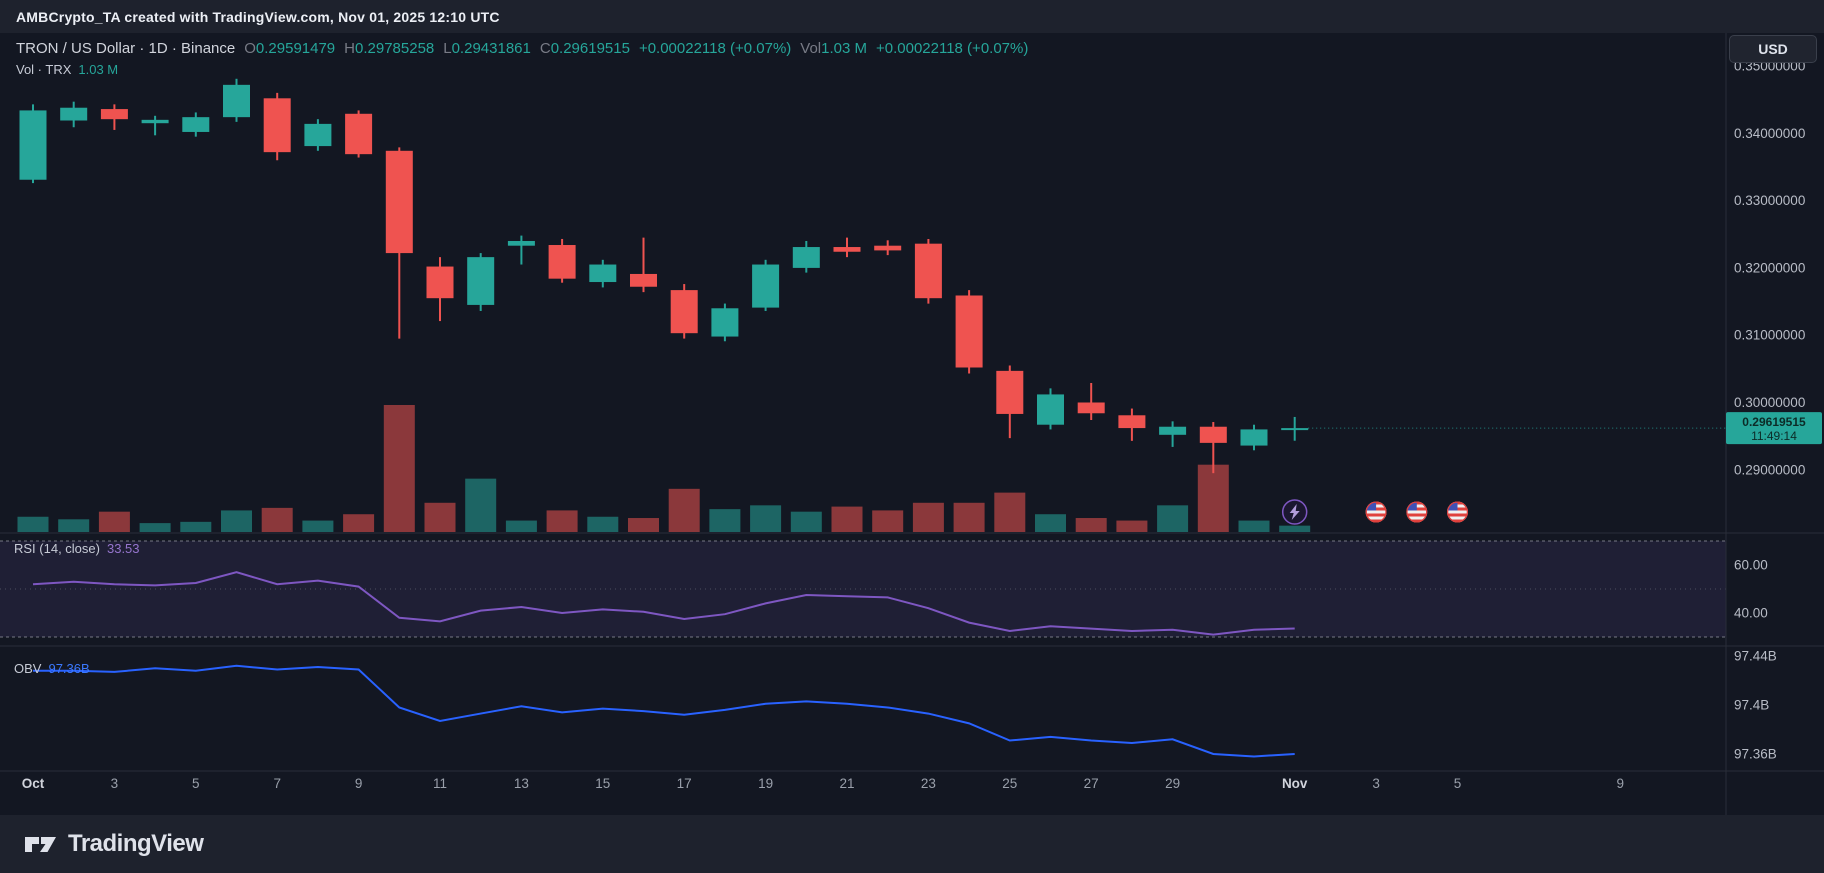 The width and height of the screenshot is (1824, 873). What do you see at coordinates (1769, 469) in the screenshot?
I see `price-axis-label: 0.29000000` at bounding box center [1769, 469].